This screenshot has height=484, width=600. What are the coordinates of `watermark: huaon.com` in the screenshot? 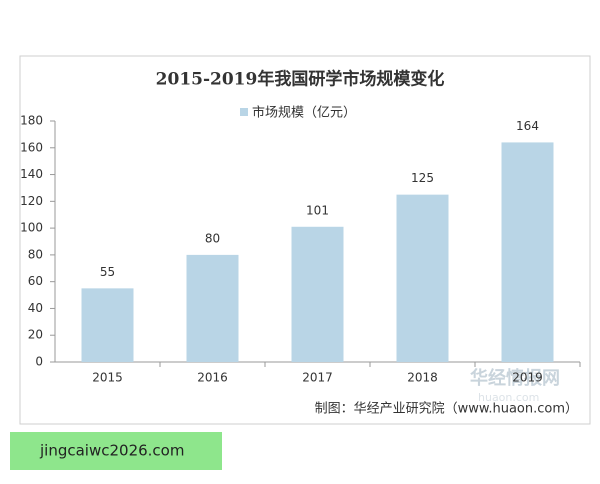 It's located at (508, 397).